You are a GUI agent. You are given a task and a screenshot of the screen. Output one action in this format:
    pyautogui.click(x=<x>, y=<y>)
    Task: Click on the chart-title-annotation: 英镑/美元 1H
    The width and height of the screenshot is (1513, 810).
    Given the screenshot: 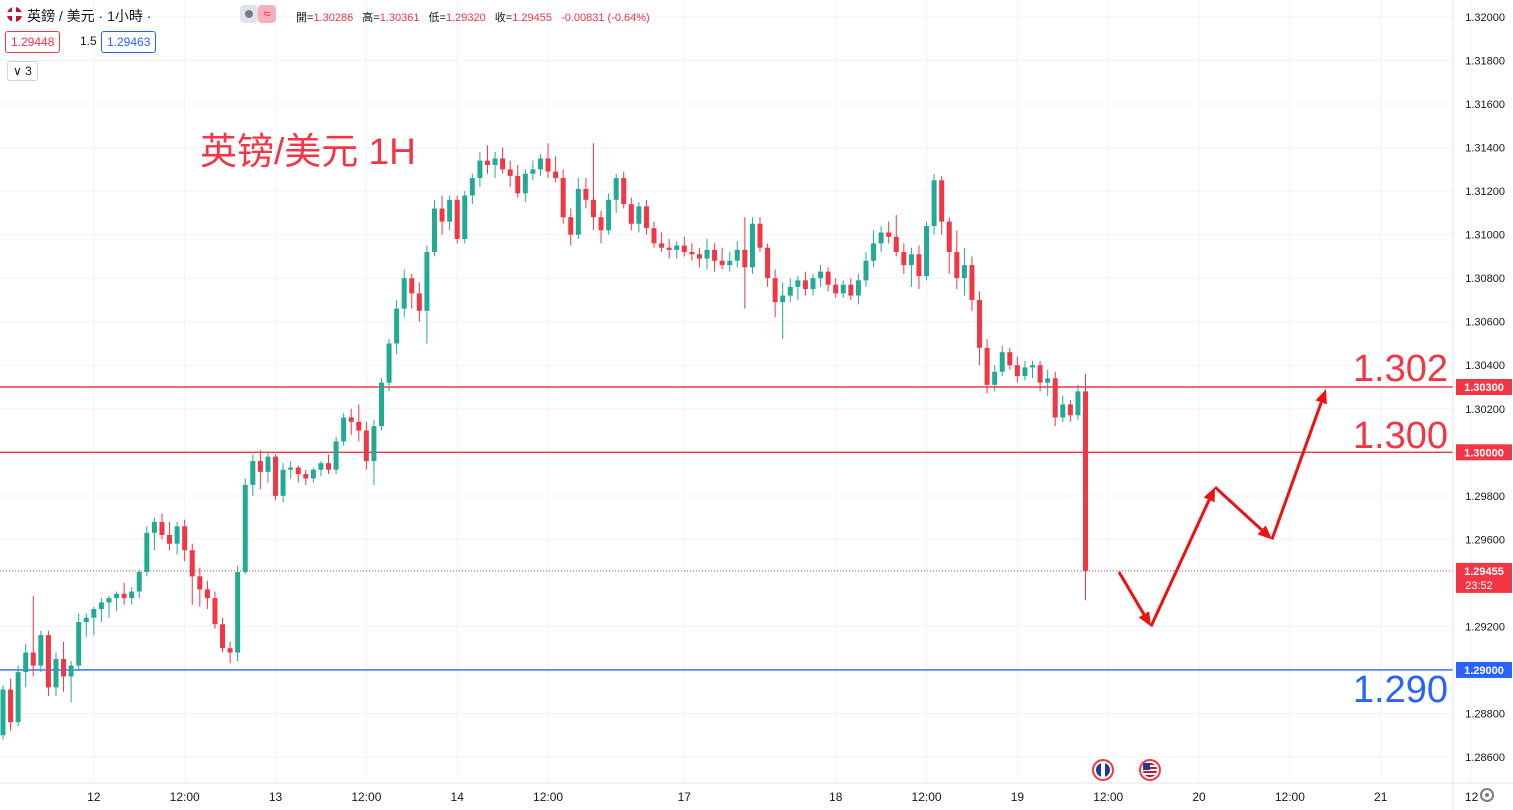 What is the action you would take?
    pyautogui.click(x=308, y=151)
    